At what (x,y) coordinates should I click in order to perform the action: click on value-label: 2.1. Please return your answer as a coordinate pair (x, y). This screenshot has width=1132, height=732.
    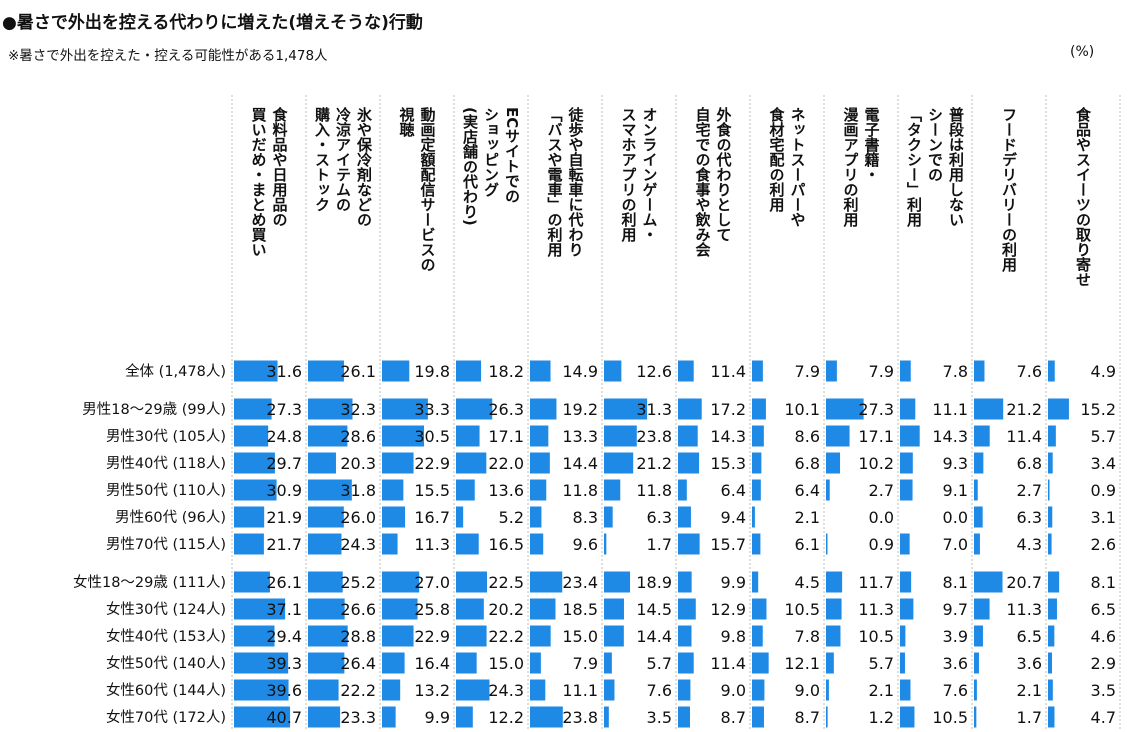
    Looking at the image, I should click on (1029, 690).